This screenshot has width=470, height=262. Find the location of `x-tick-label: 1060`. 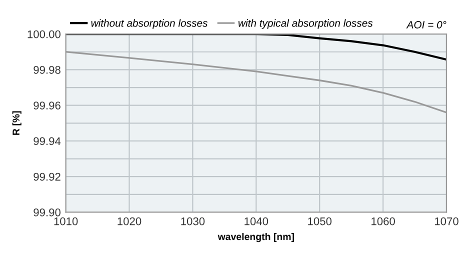

x-tick-label: 1060 is located at coordinates (383, 221).